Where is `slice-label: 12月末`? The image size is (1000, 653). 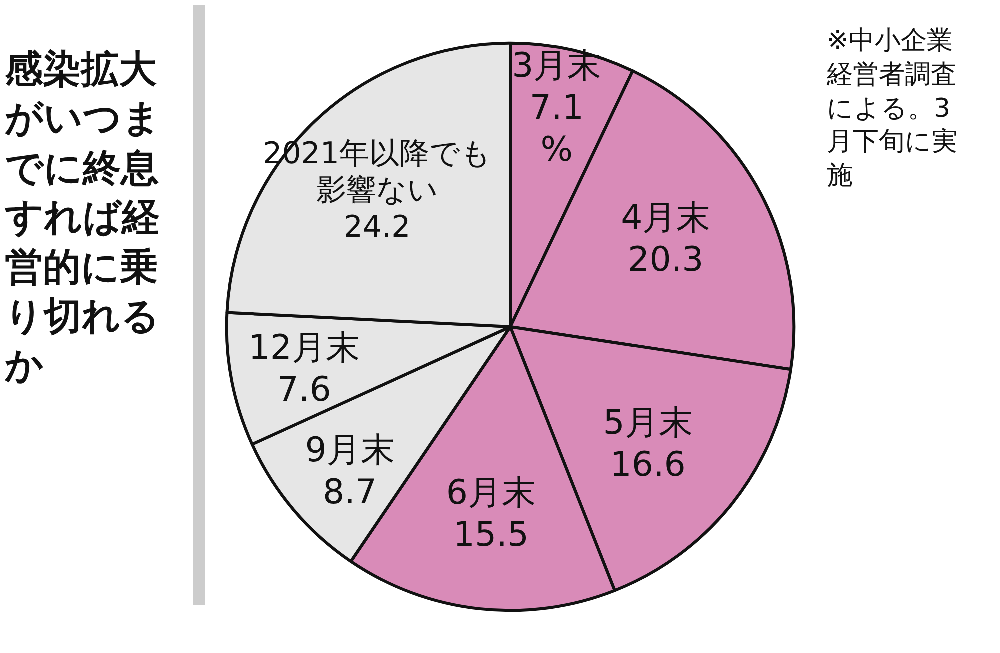 slice-label: 12月末 is located at coordinates (304, 348).